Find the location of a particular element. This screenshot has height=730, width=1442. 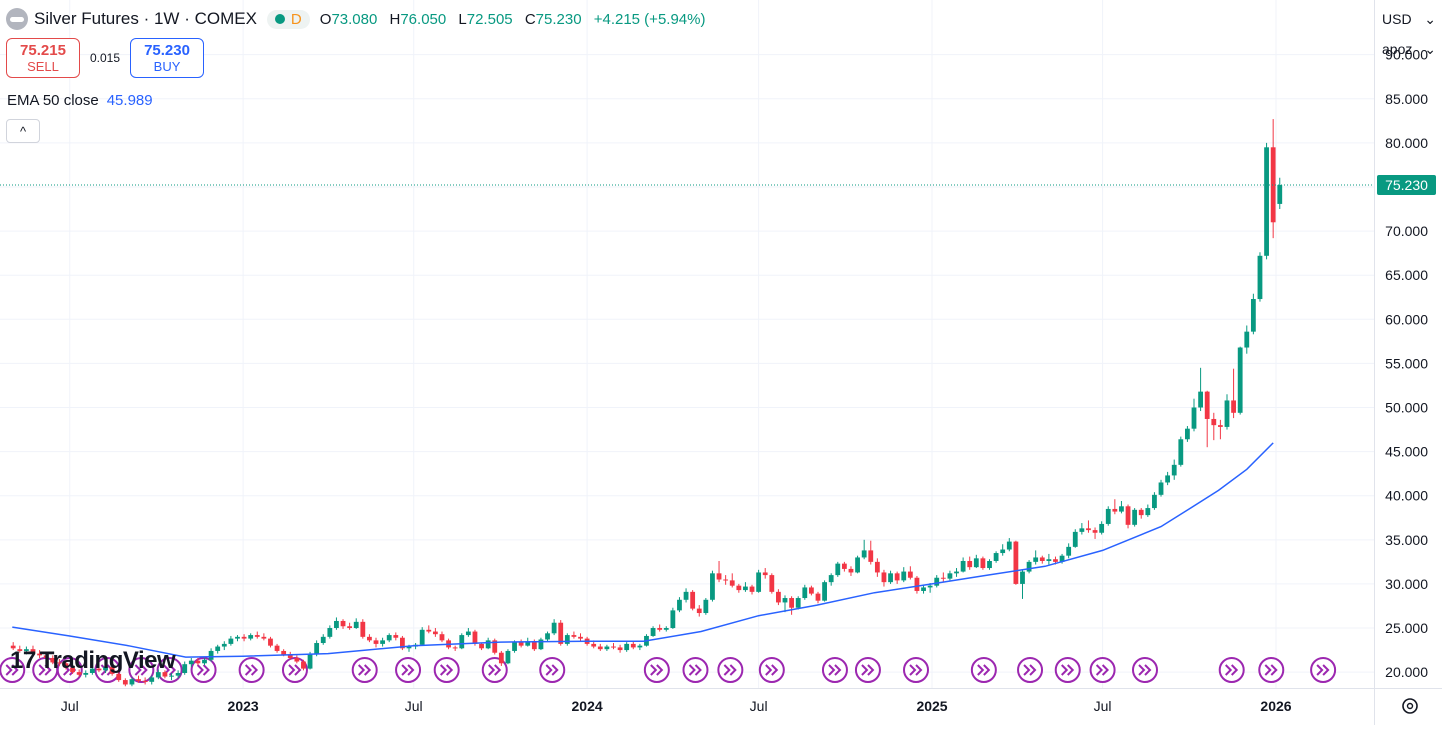

ema-legend: EMA 50 close 45.989 is located at coordinates (80, 100).